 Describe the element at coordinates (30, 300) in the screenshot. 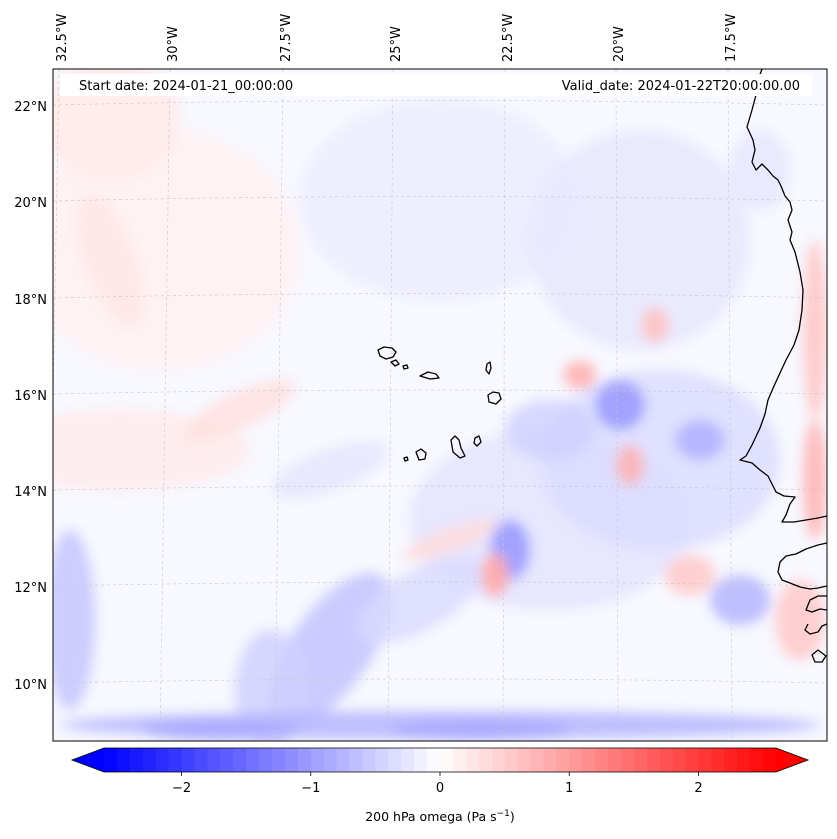

I see `lat-label-18n: 18°N` at that location.